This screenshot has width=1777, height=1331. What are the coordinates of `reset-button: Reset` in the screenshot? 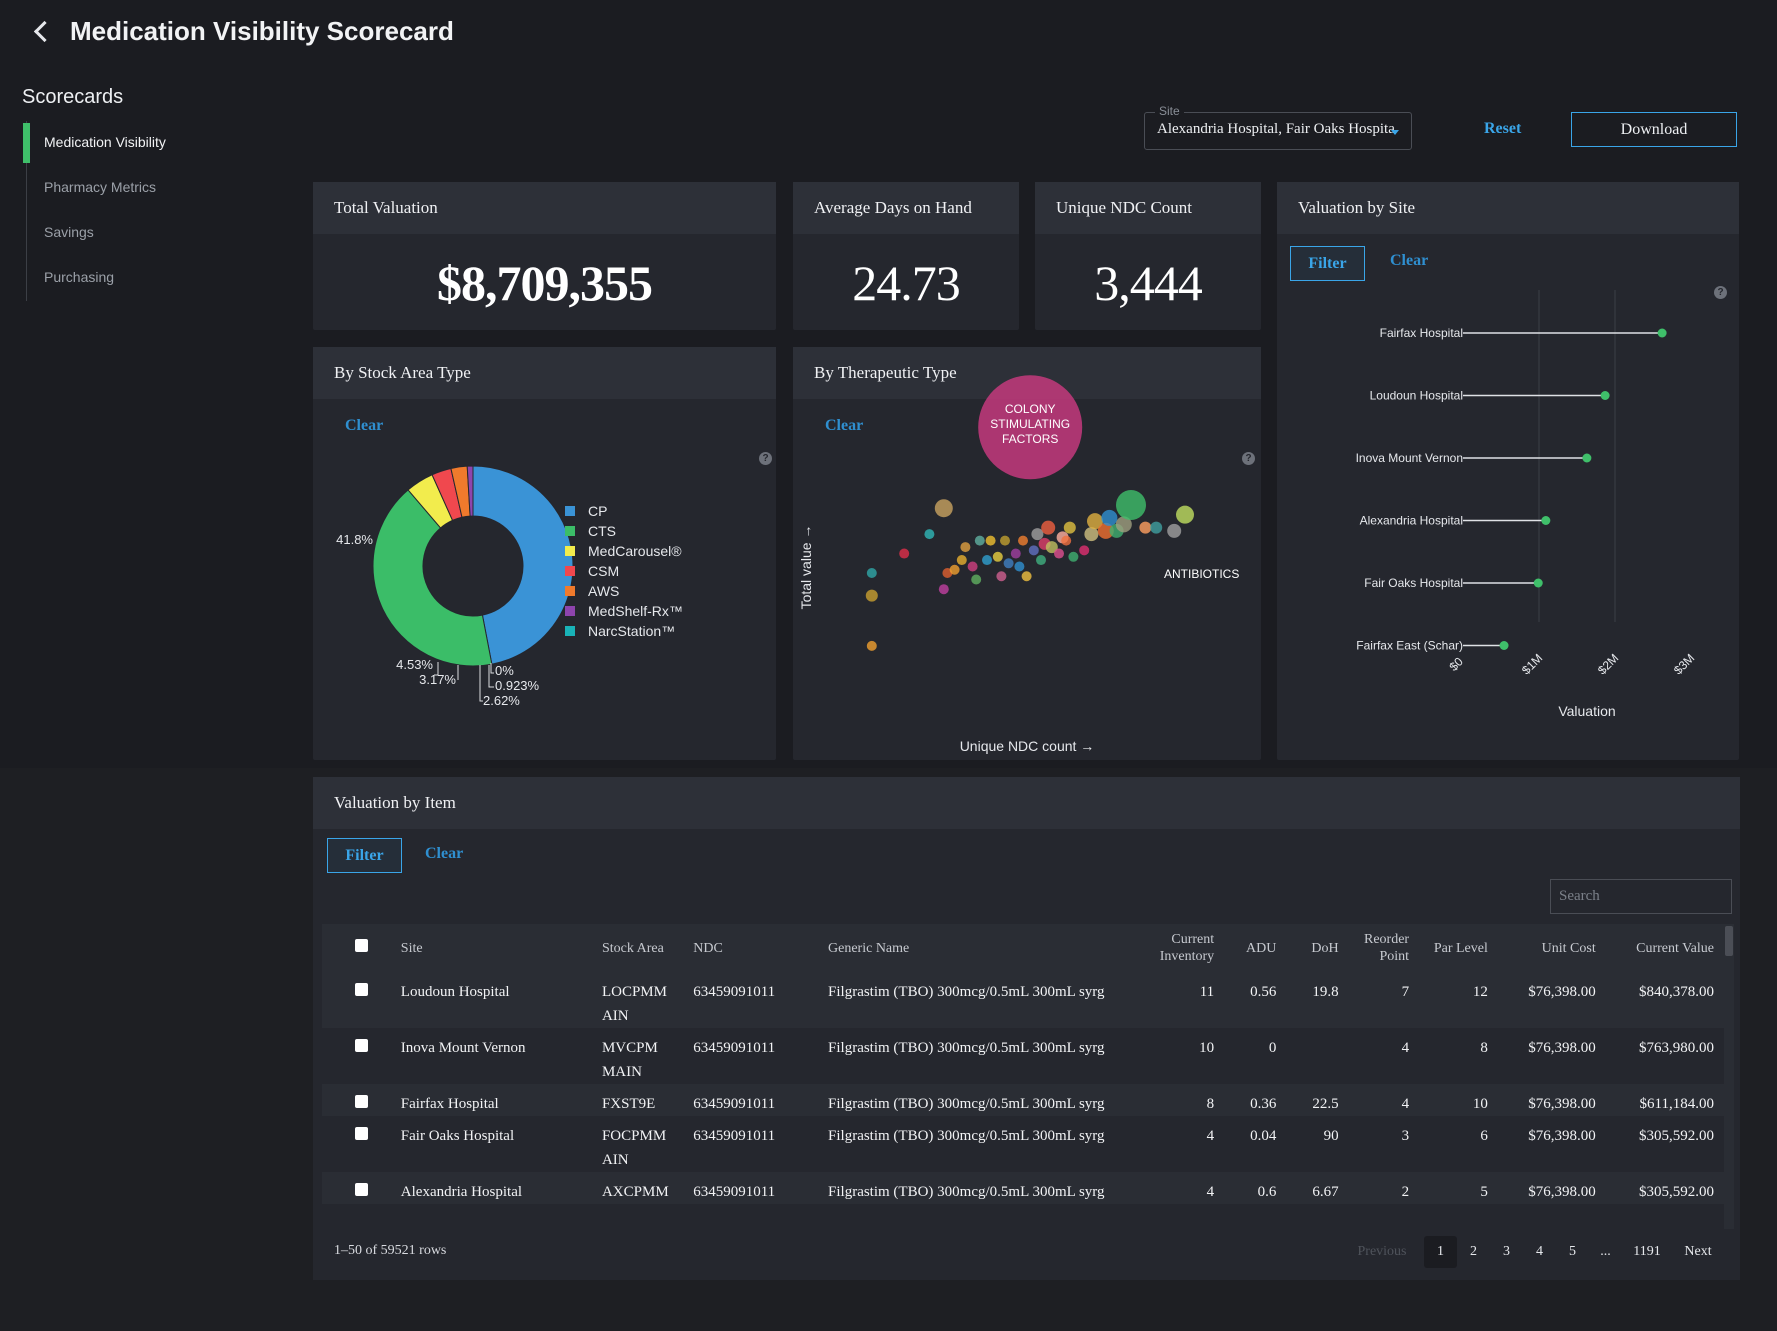 It's located at (1503, 128).